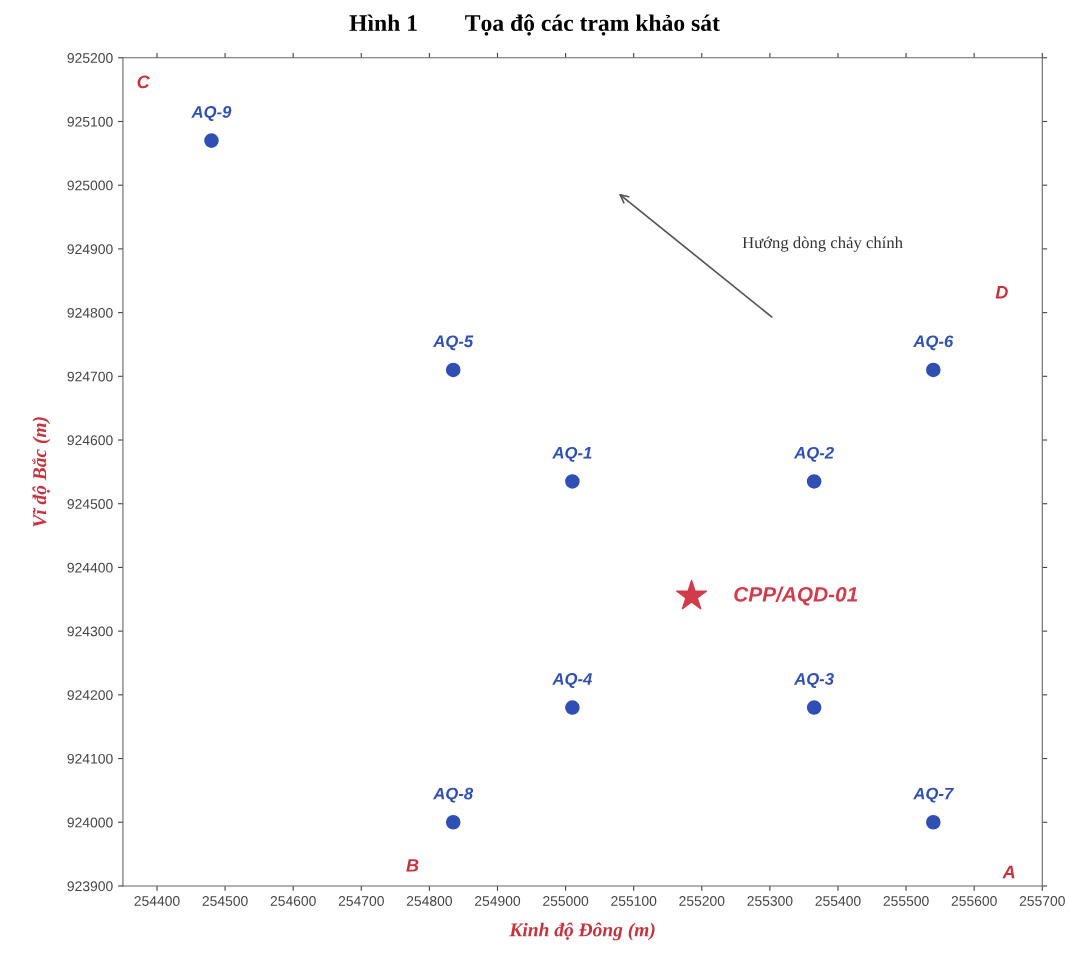 This screenshot has height=963, width=1069. Describe the element at coordinates (572, 454) in the screenshot. I see `series-label: AQ-1` at that location.